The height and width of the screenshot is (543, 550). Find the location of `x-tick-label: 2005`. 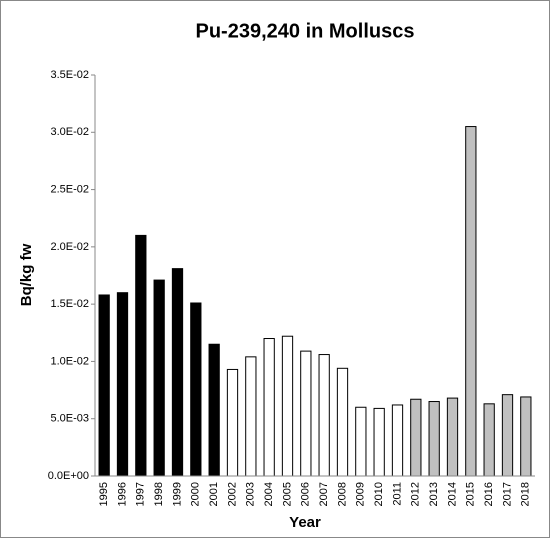

x-tick-label: 2005 is located at coordinates (287, 494).